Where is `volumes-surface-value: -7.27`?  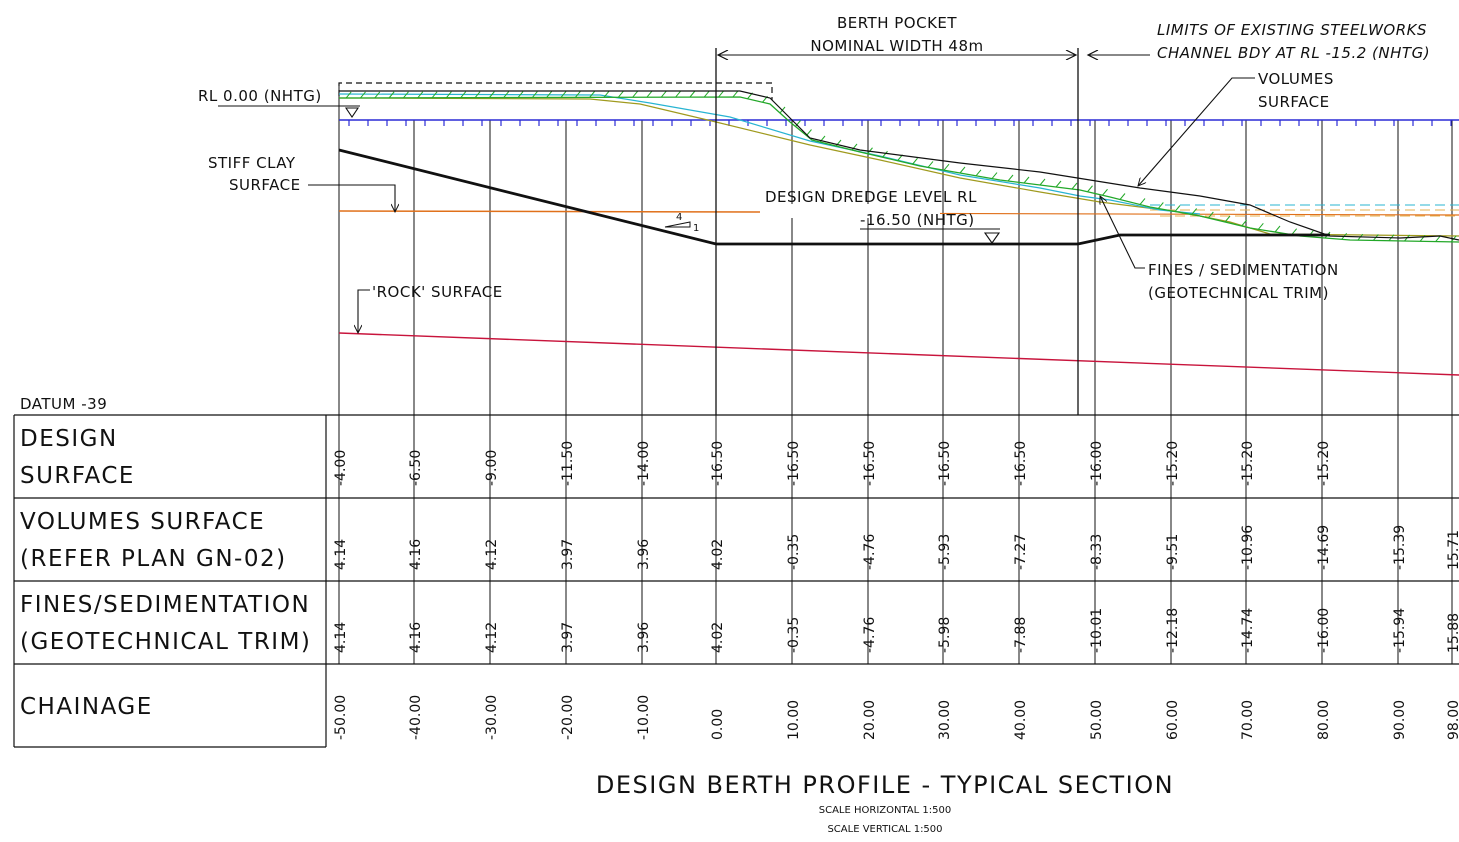
volumes-surface-value: -7.27 is located at coordinates (1021, 552).